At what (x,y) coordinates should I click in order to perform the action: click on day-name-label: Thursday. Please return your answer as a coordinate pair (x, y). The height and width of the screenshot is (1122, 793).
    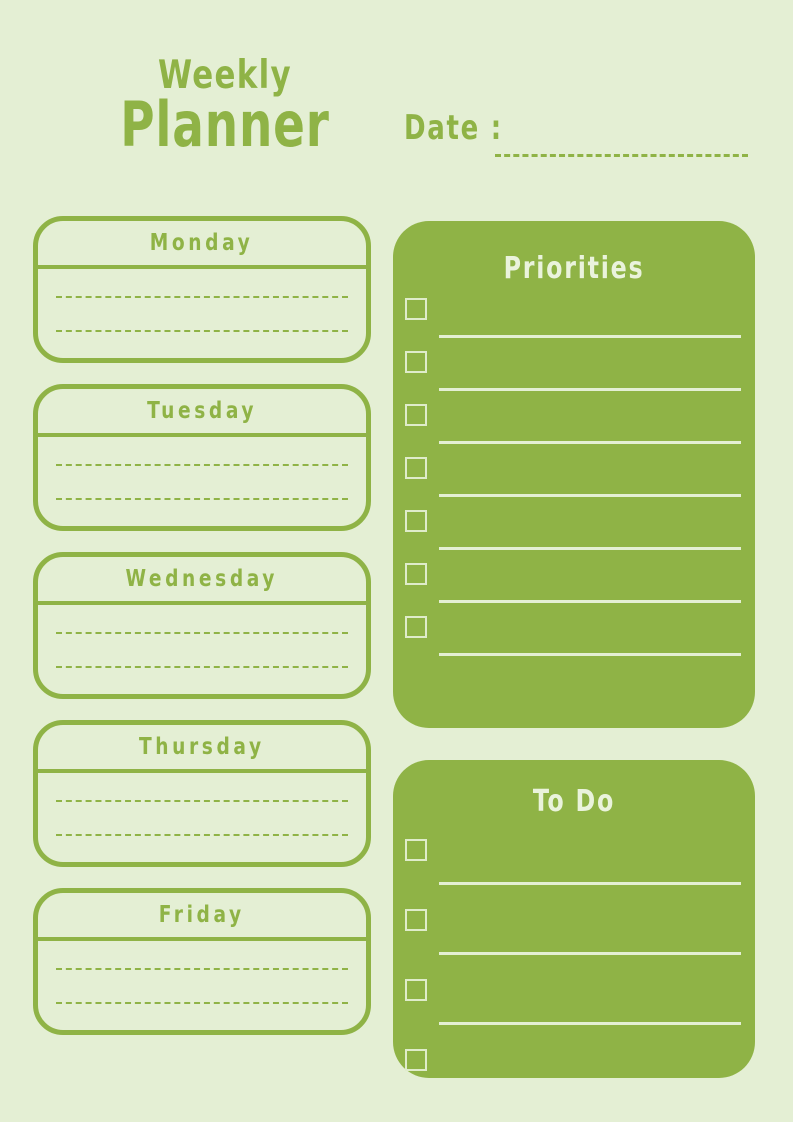
    Looking at the image, I should click on (202, 747).